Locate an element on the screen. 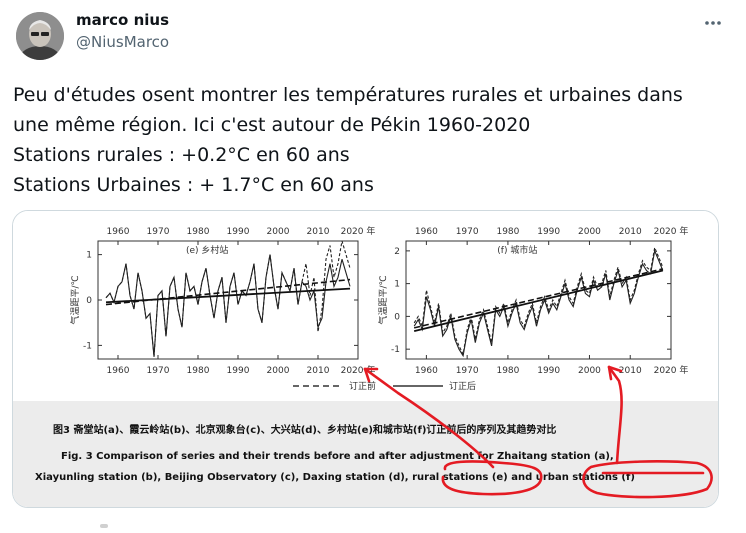 The width and height of the screenshot is (746, 533). arrow-to-rural-chart is located at coordinates (429, 418).